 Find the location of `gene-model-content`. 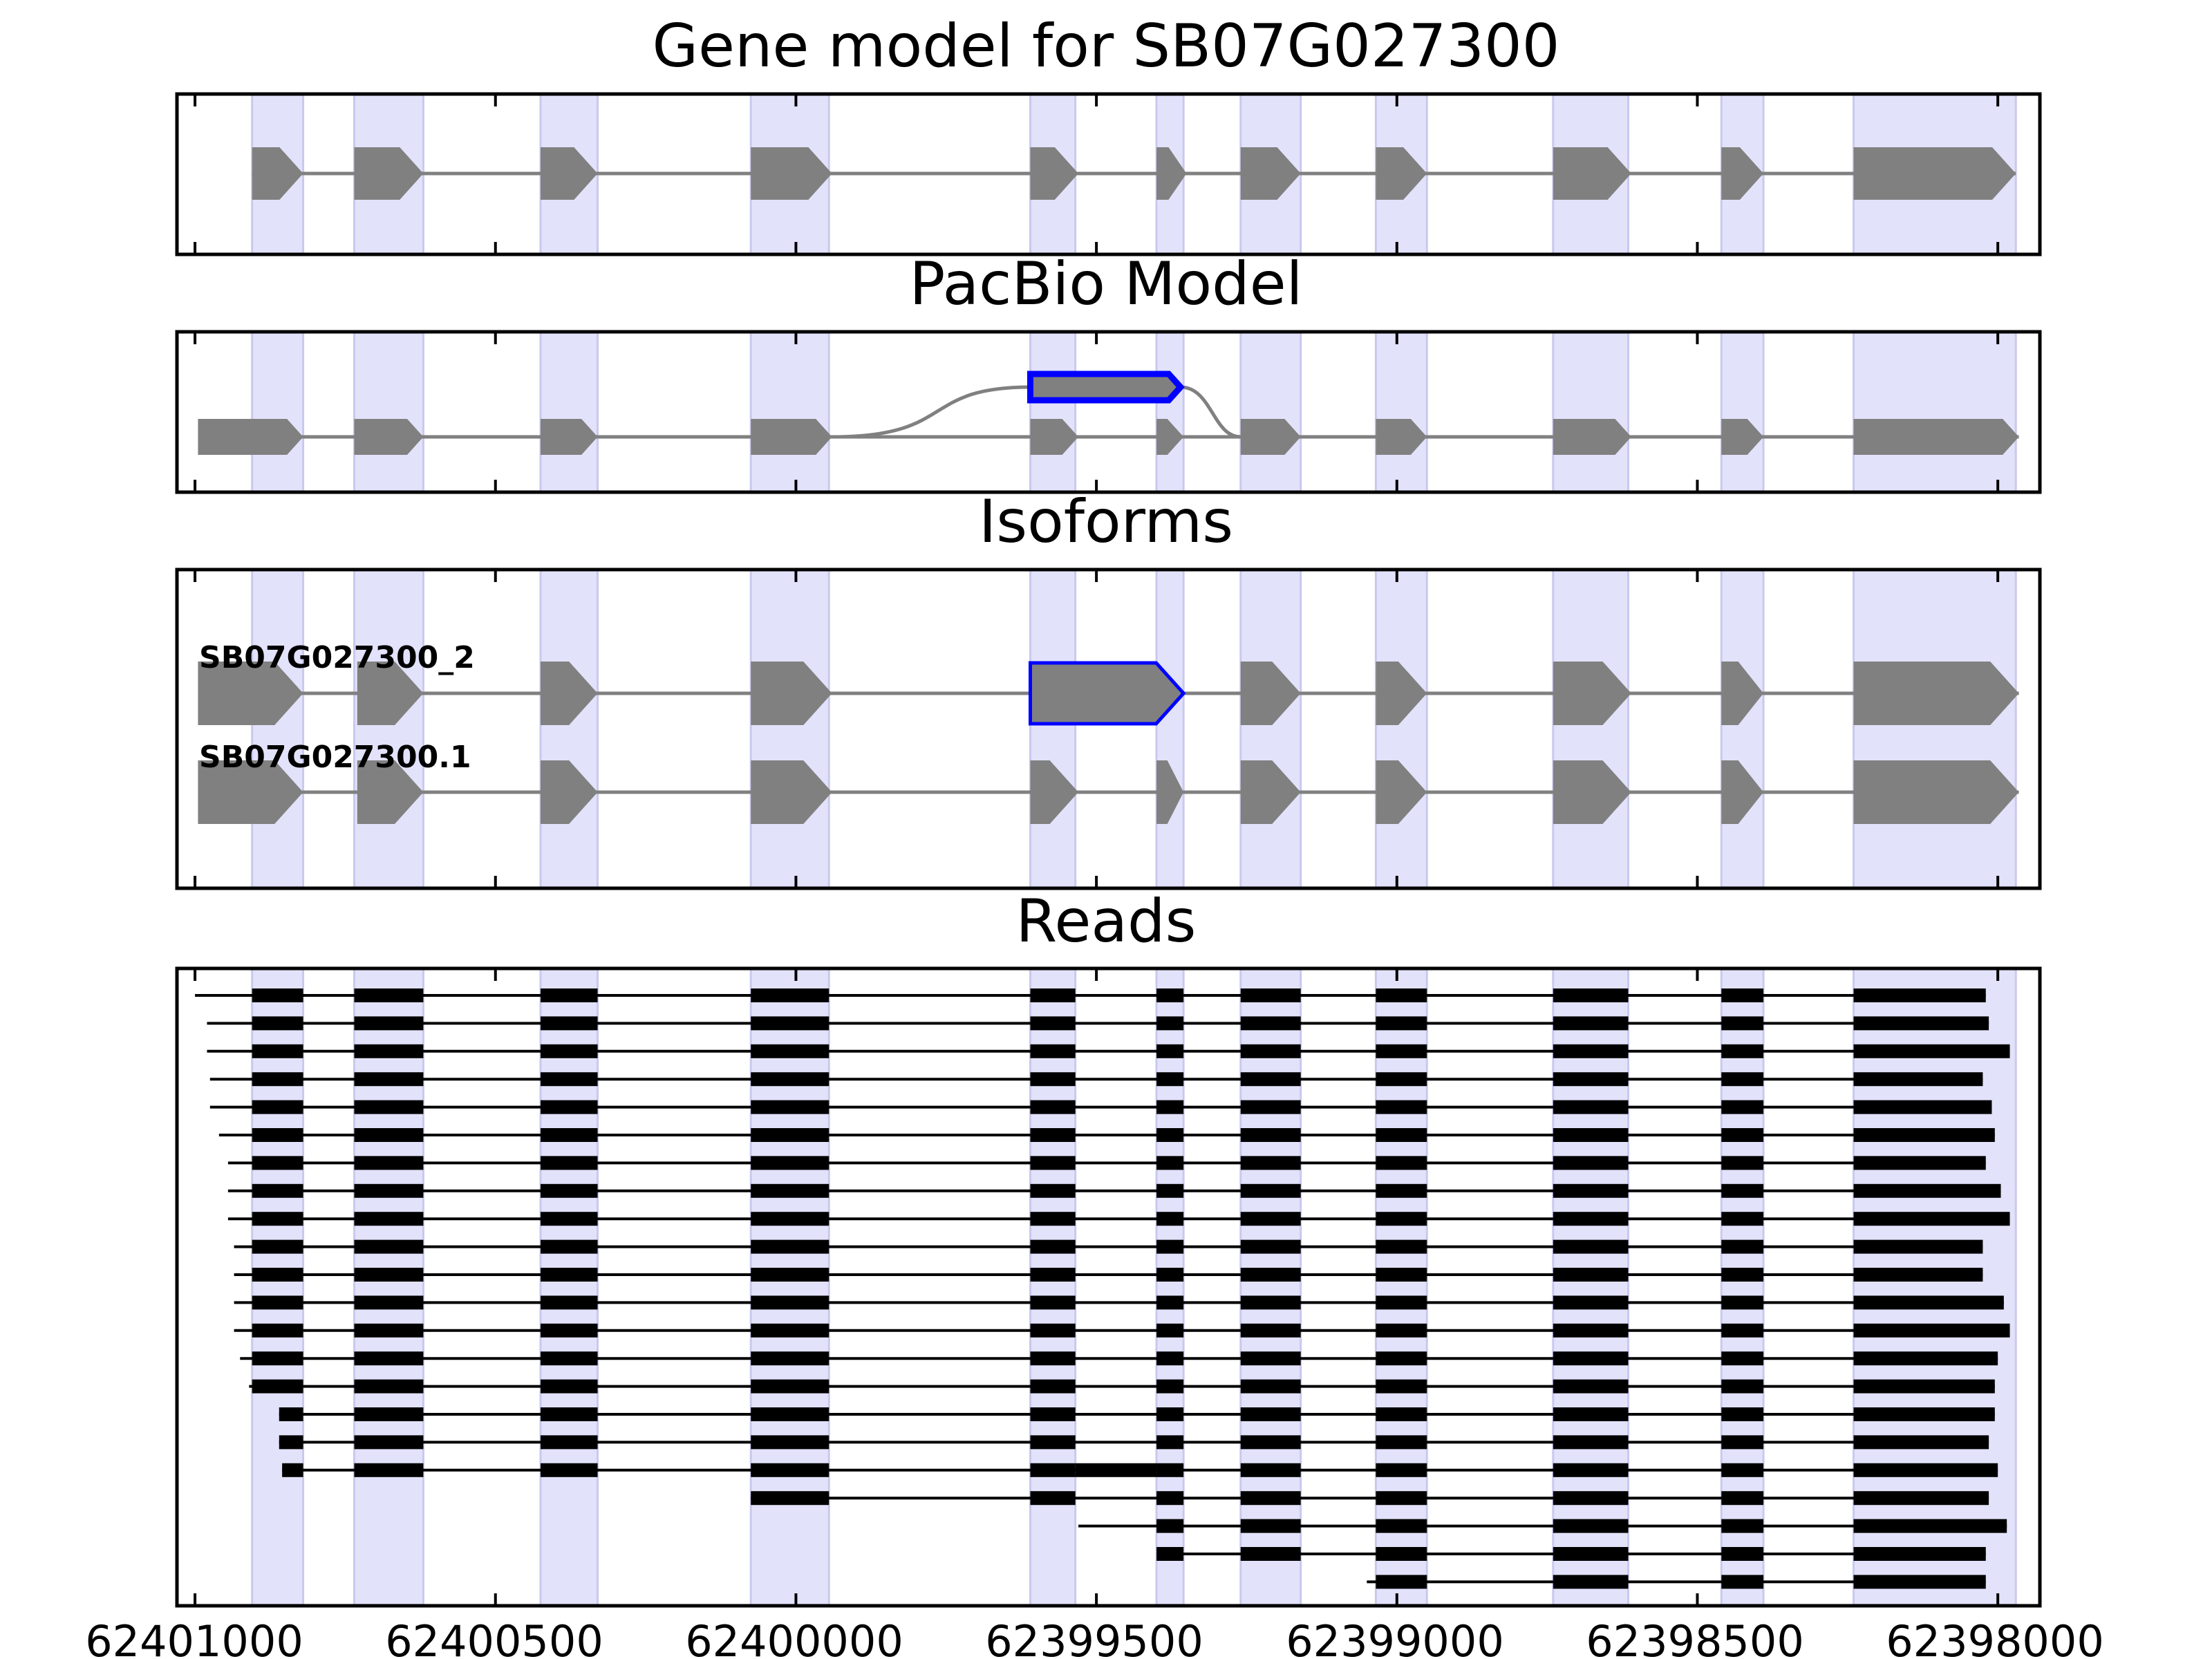

gene-model-content is located at coordinates (1134, 174).